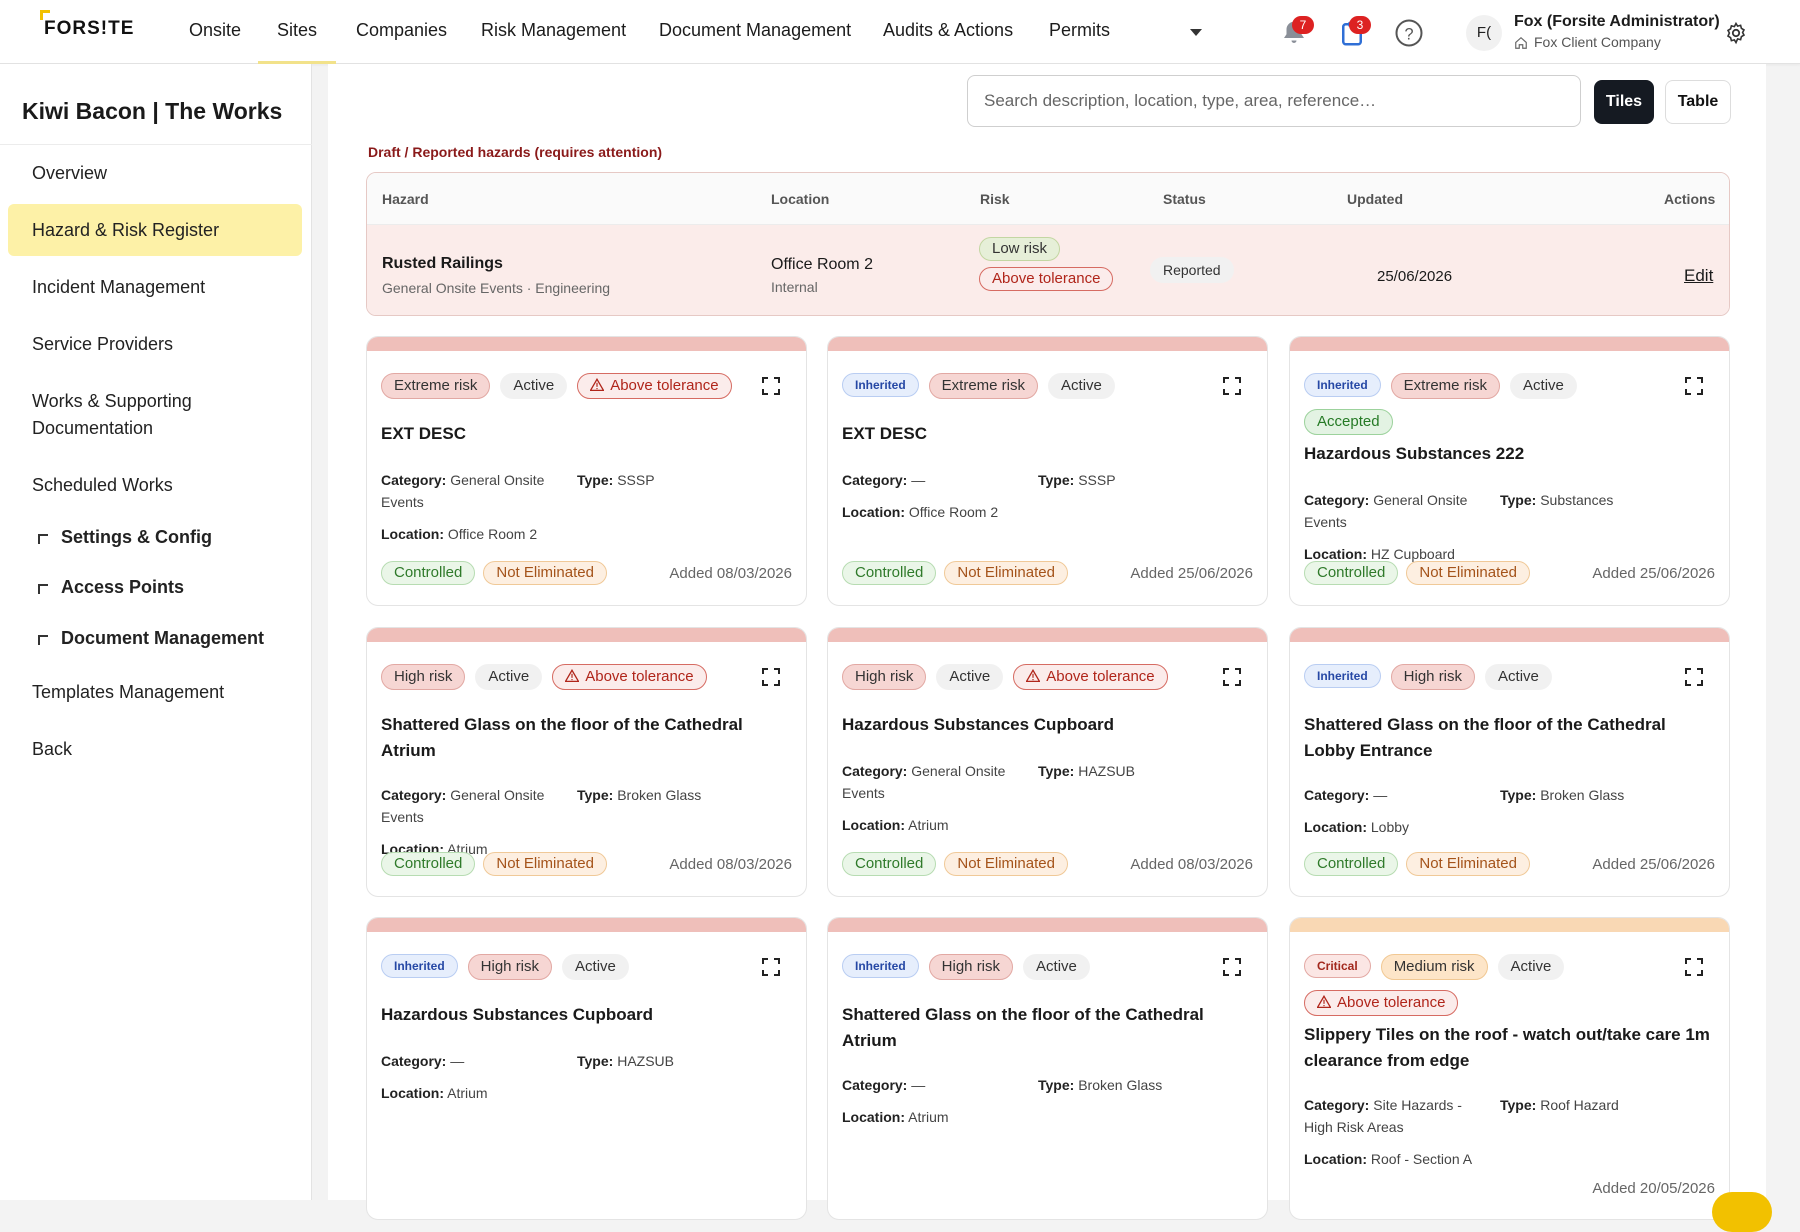 This screenshot has height=1232, width=1800. Describe the element at coordinates (1056, 771) in the screenshot. I see `type-label: Type:` at that location.